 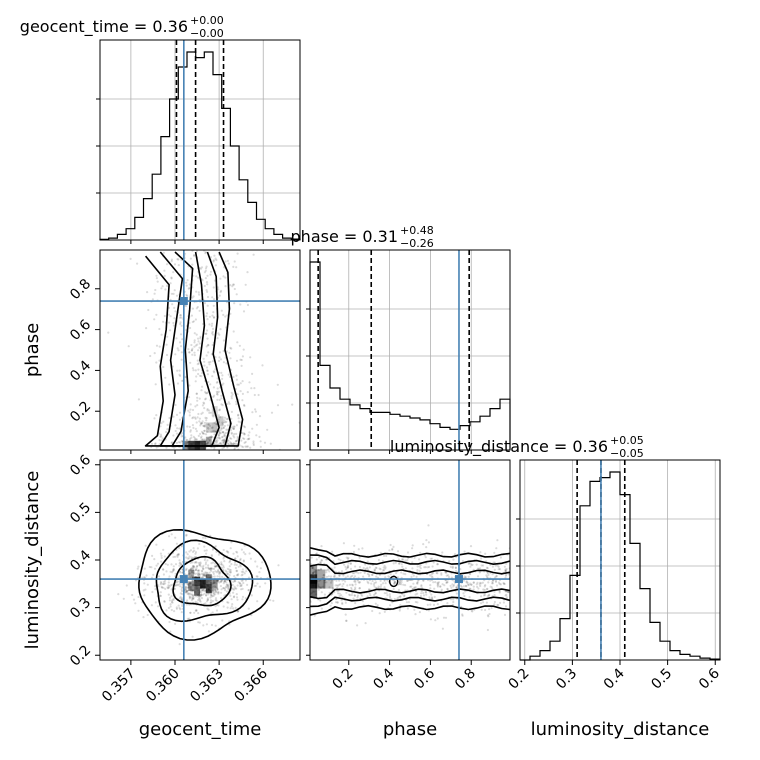 I want to click on xtick-label-luminosity_distance: 0.5, so click(x=661, y=679).